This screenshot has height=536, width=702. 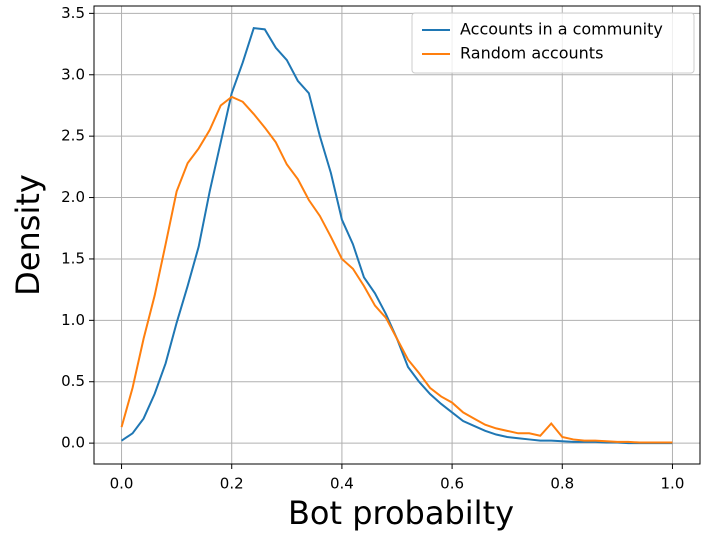 I want to click on y-tick-label: 3.5, so click(x=73, y=13).